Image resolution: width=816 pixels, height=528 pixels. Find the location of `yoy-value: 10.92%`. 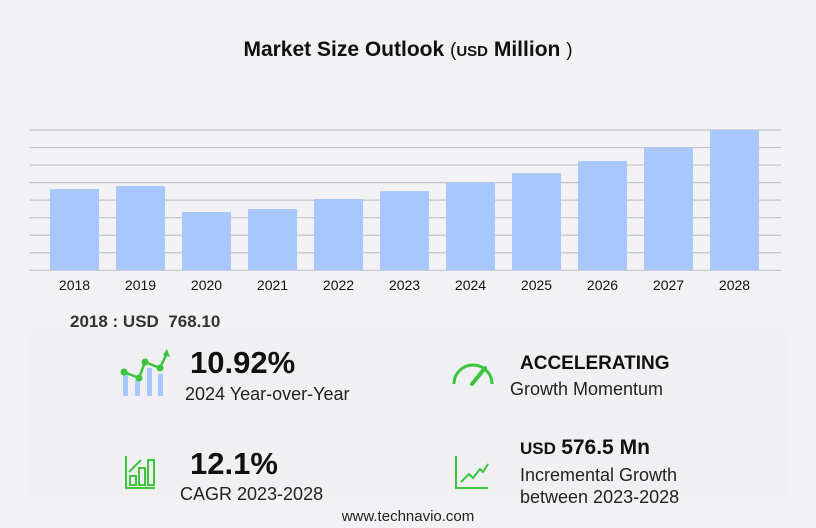

yoy-value: 10.92% is located at coordinates (243, 362).